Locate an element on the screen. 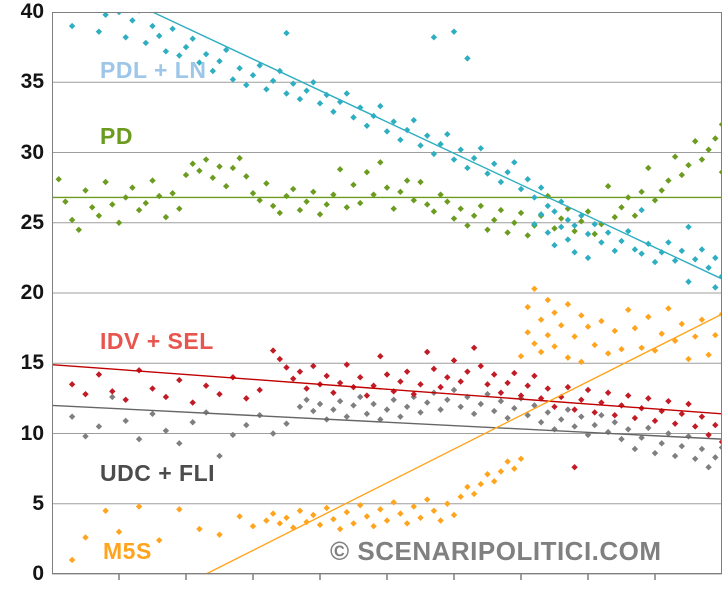  y-axis-label: 5 is located at coordinates (38, 503).